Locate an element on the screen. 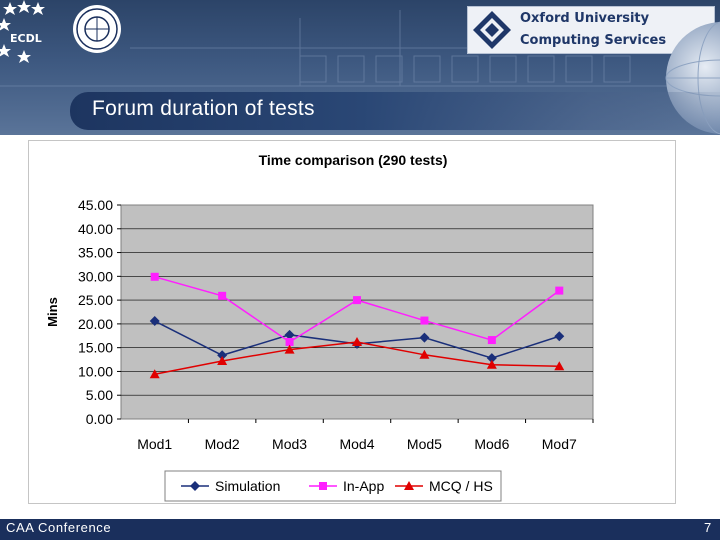 Image resolution: width=720 pixels, height=540 pixels. ecdl-logo: ECDL is located at coordinates (22, 31).